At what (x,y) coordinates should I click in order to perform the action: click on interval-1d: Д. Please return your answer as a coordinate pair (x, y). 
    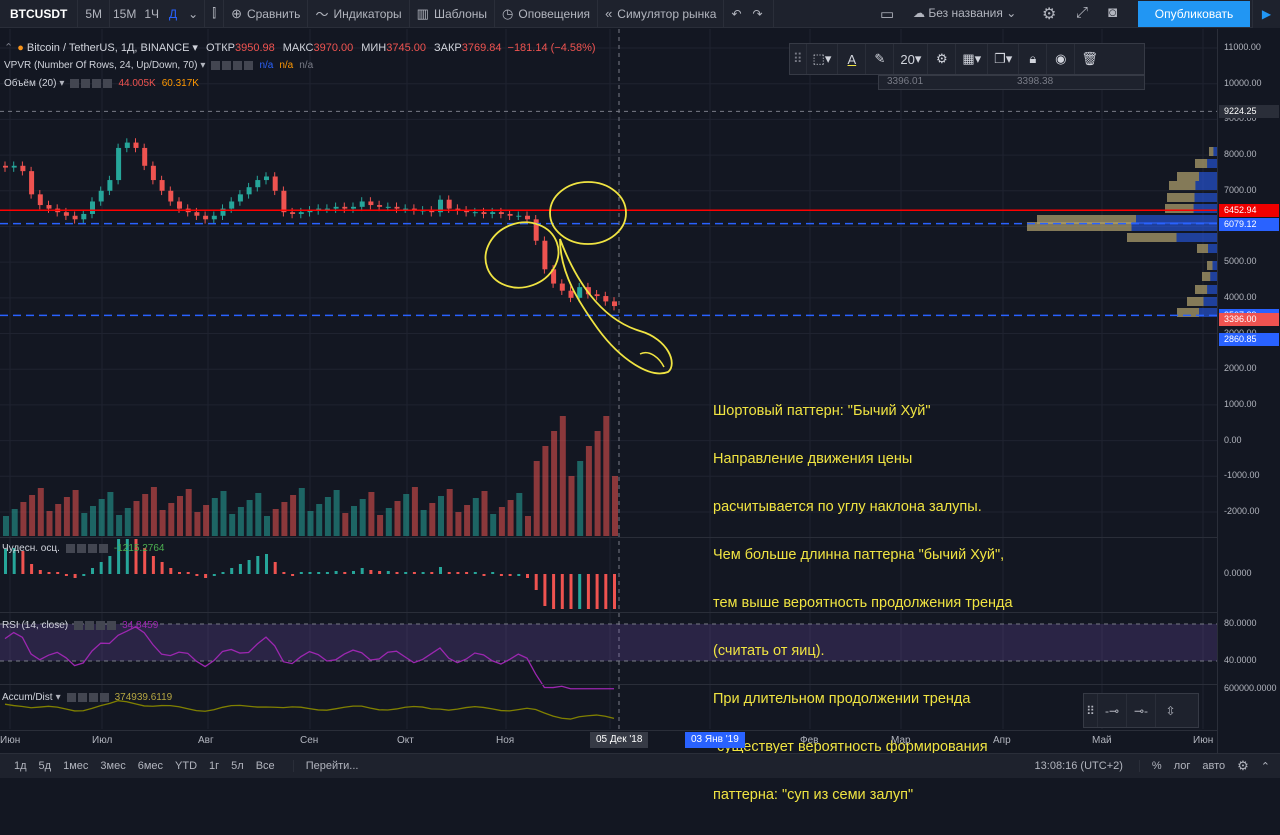
    Looking at the image, I should click on (173, 13).